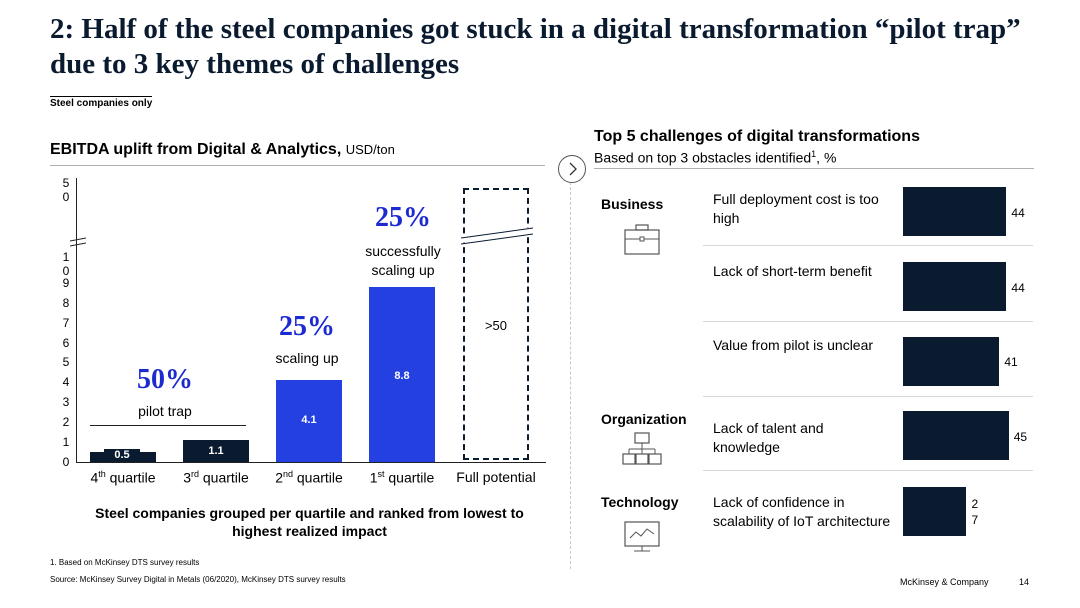 This screenshot has height=608, width=1080. Describe the element at coordinates (311, 462) in the screenshot. I see `x-axis` at that location.